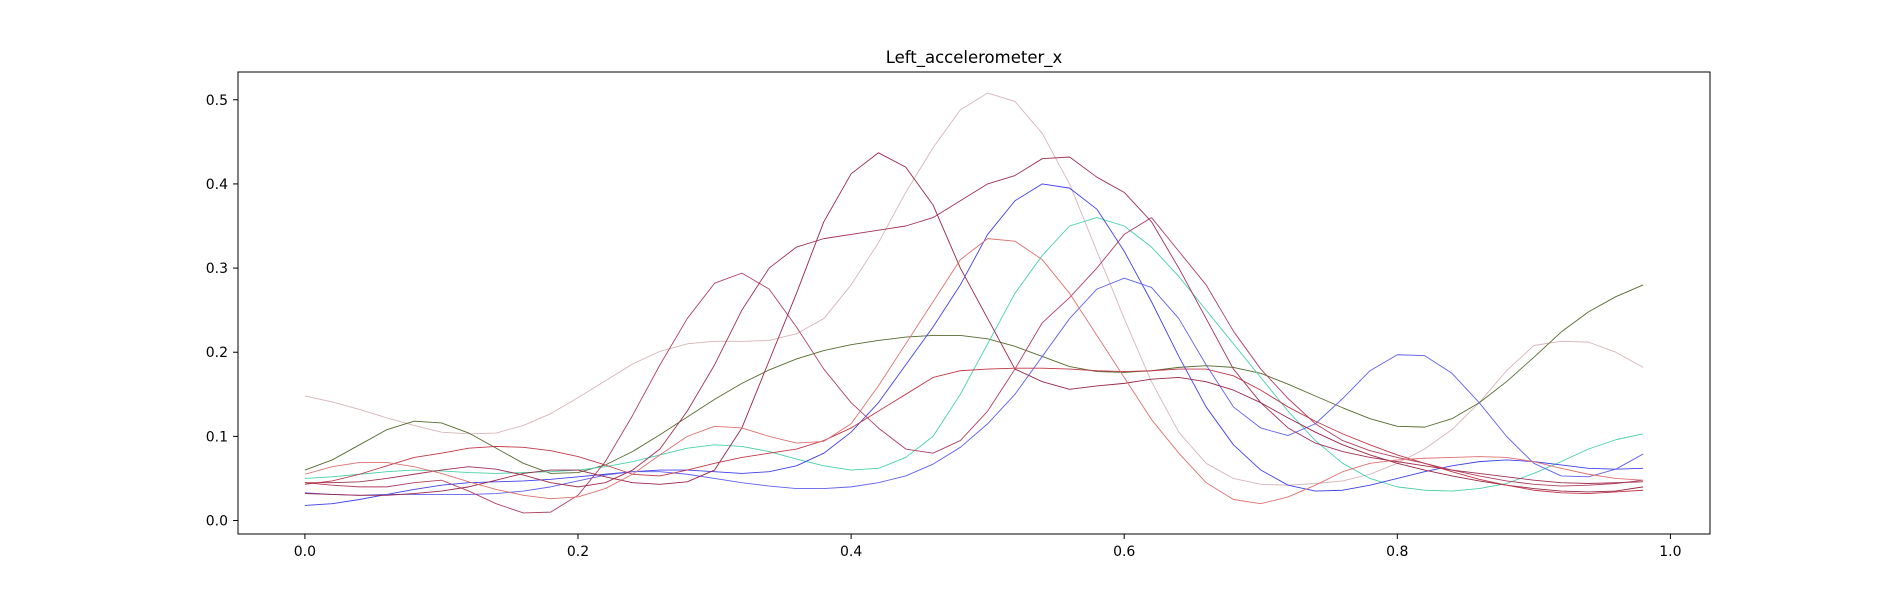  What do you see at coordinates (1397, 552) in the screenshot?
I see `x-tick-label: 0.8` at bounding box center [1397, 552].